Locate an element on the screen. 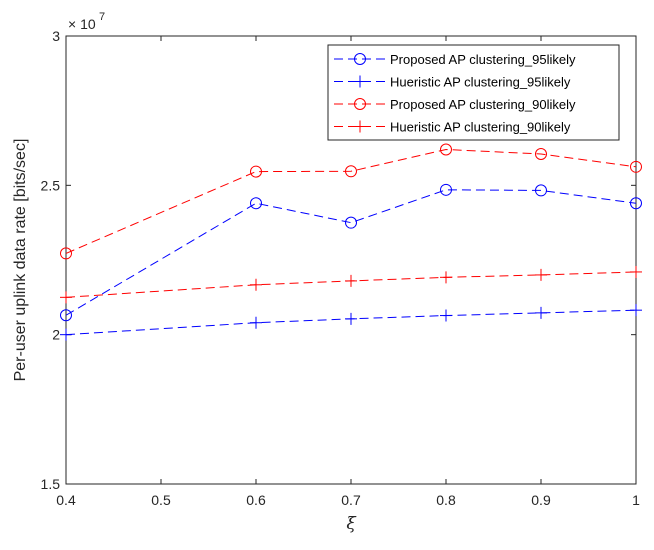 The height and width of the screenshot is (550, 654). legend-label: Hueristic AP clustering_90likely is located at coordinates (480, 127).